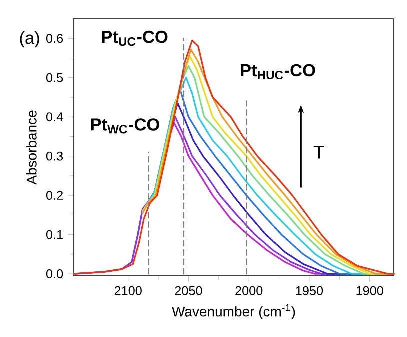 This screenshot has height=337, width=407. What do you see at coordinates (135, 38) in the screenshot?
I see `annotation: Pt$_{UC}$-CO` at bounding box center [135, 38].